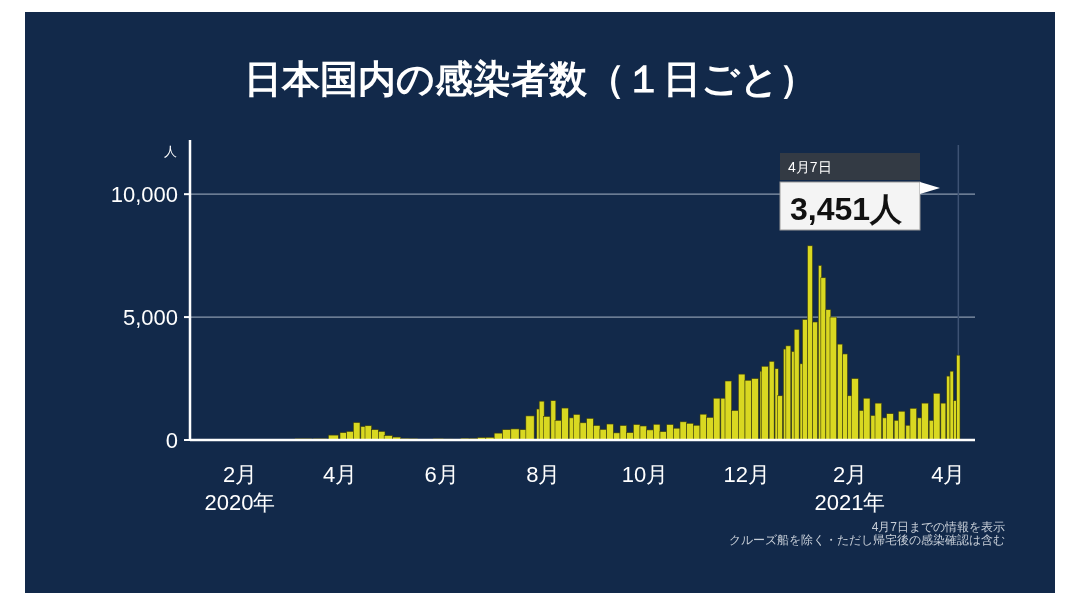 The width and height of the screenshot is (1080, 607). Describe the element at coordinates (810, 167) in the screenshot. I see `annotation: 4月7日` at that location.